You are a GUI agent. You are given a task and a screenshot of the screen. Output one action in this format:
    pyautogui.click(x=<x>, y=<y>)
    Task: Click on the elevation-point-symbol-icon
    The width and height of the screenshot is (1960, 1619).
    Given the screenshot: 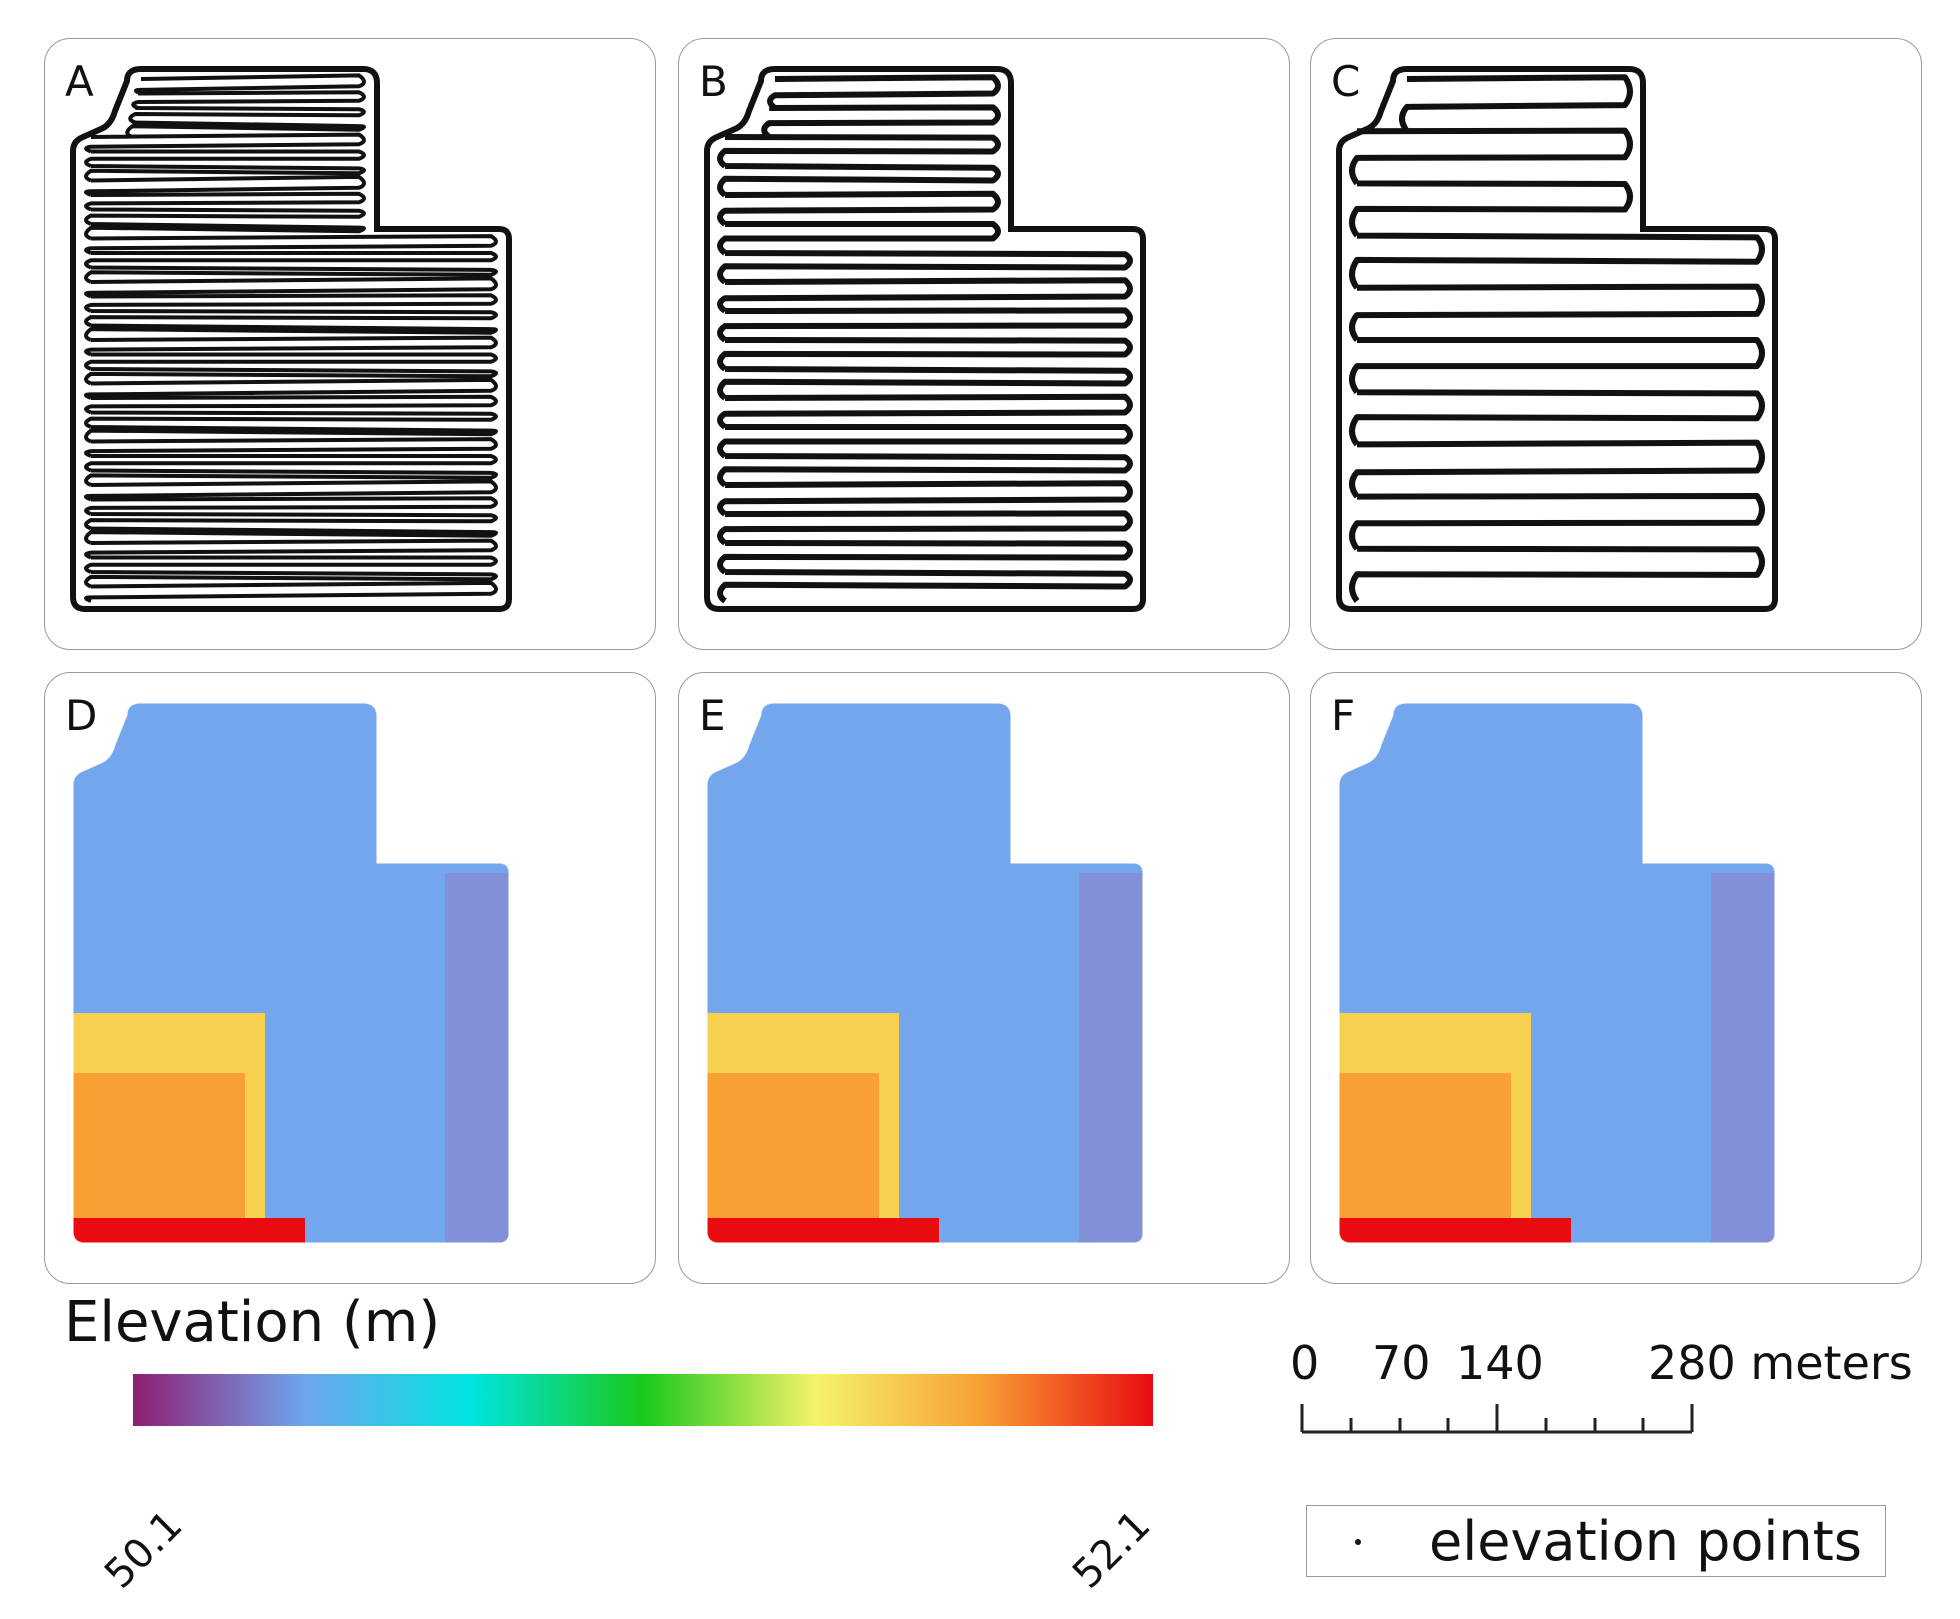 What is the action you would take?
    pyautogui.click(x=1358, y=1542)
    